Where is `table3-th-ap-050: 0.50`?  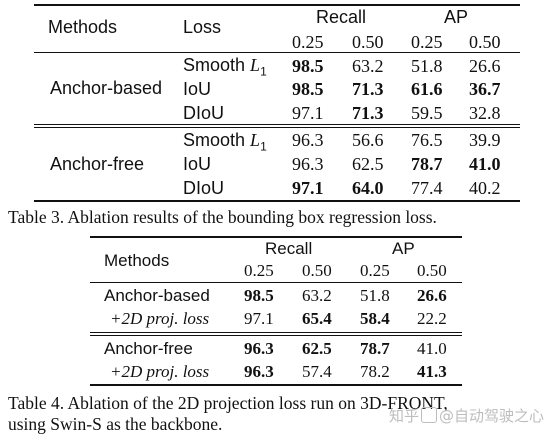
table3-th-ap-050: 0.50 is located at coordinates (485, 42).